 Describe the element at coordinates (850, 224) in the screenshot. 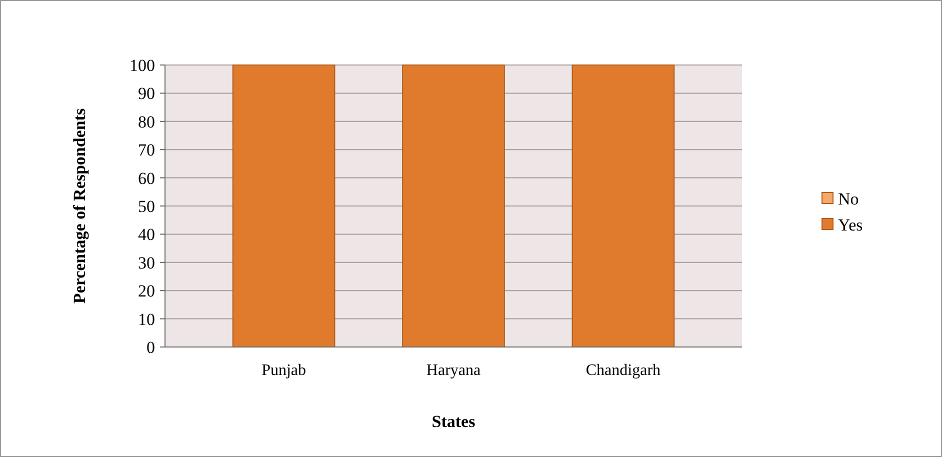

I see `legend-label: Yes` at that location.